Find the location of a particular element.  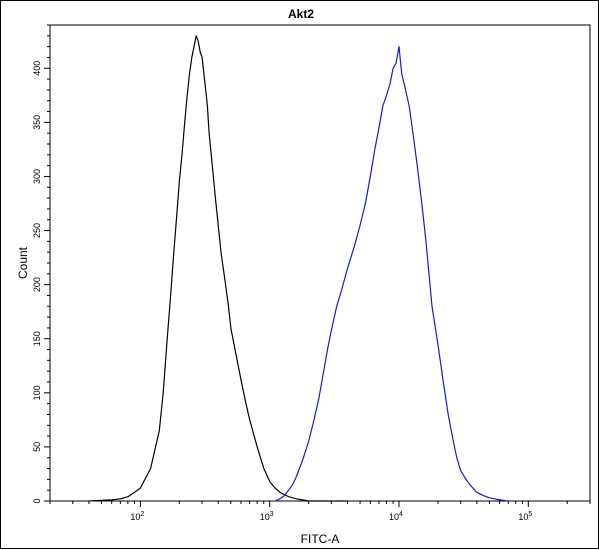

y-tick-label: 200 is located at coordinates (37, 284).